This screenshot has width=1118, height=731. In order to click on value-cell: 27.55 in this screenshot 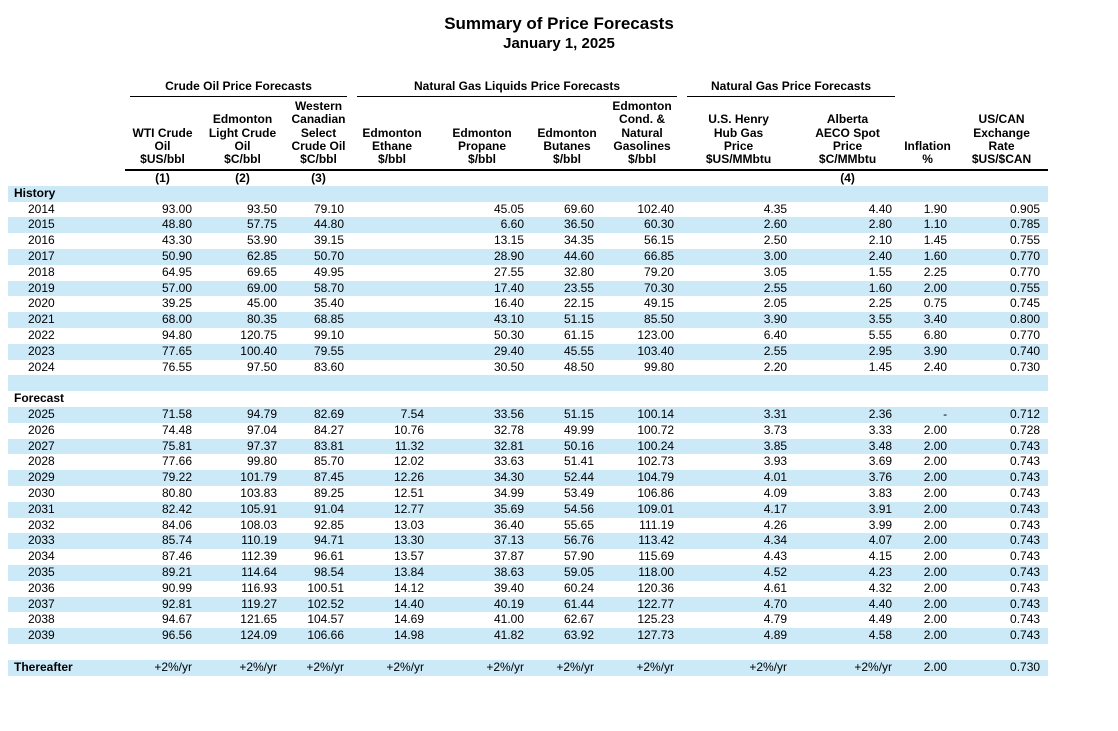, I will do `click(509, 271)`.